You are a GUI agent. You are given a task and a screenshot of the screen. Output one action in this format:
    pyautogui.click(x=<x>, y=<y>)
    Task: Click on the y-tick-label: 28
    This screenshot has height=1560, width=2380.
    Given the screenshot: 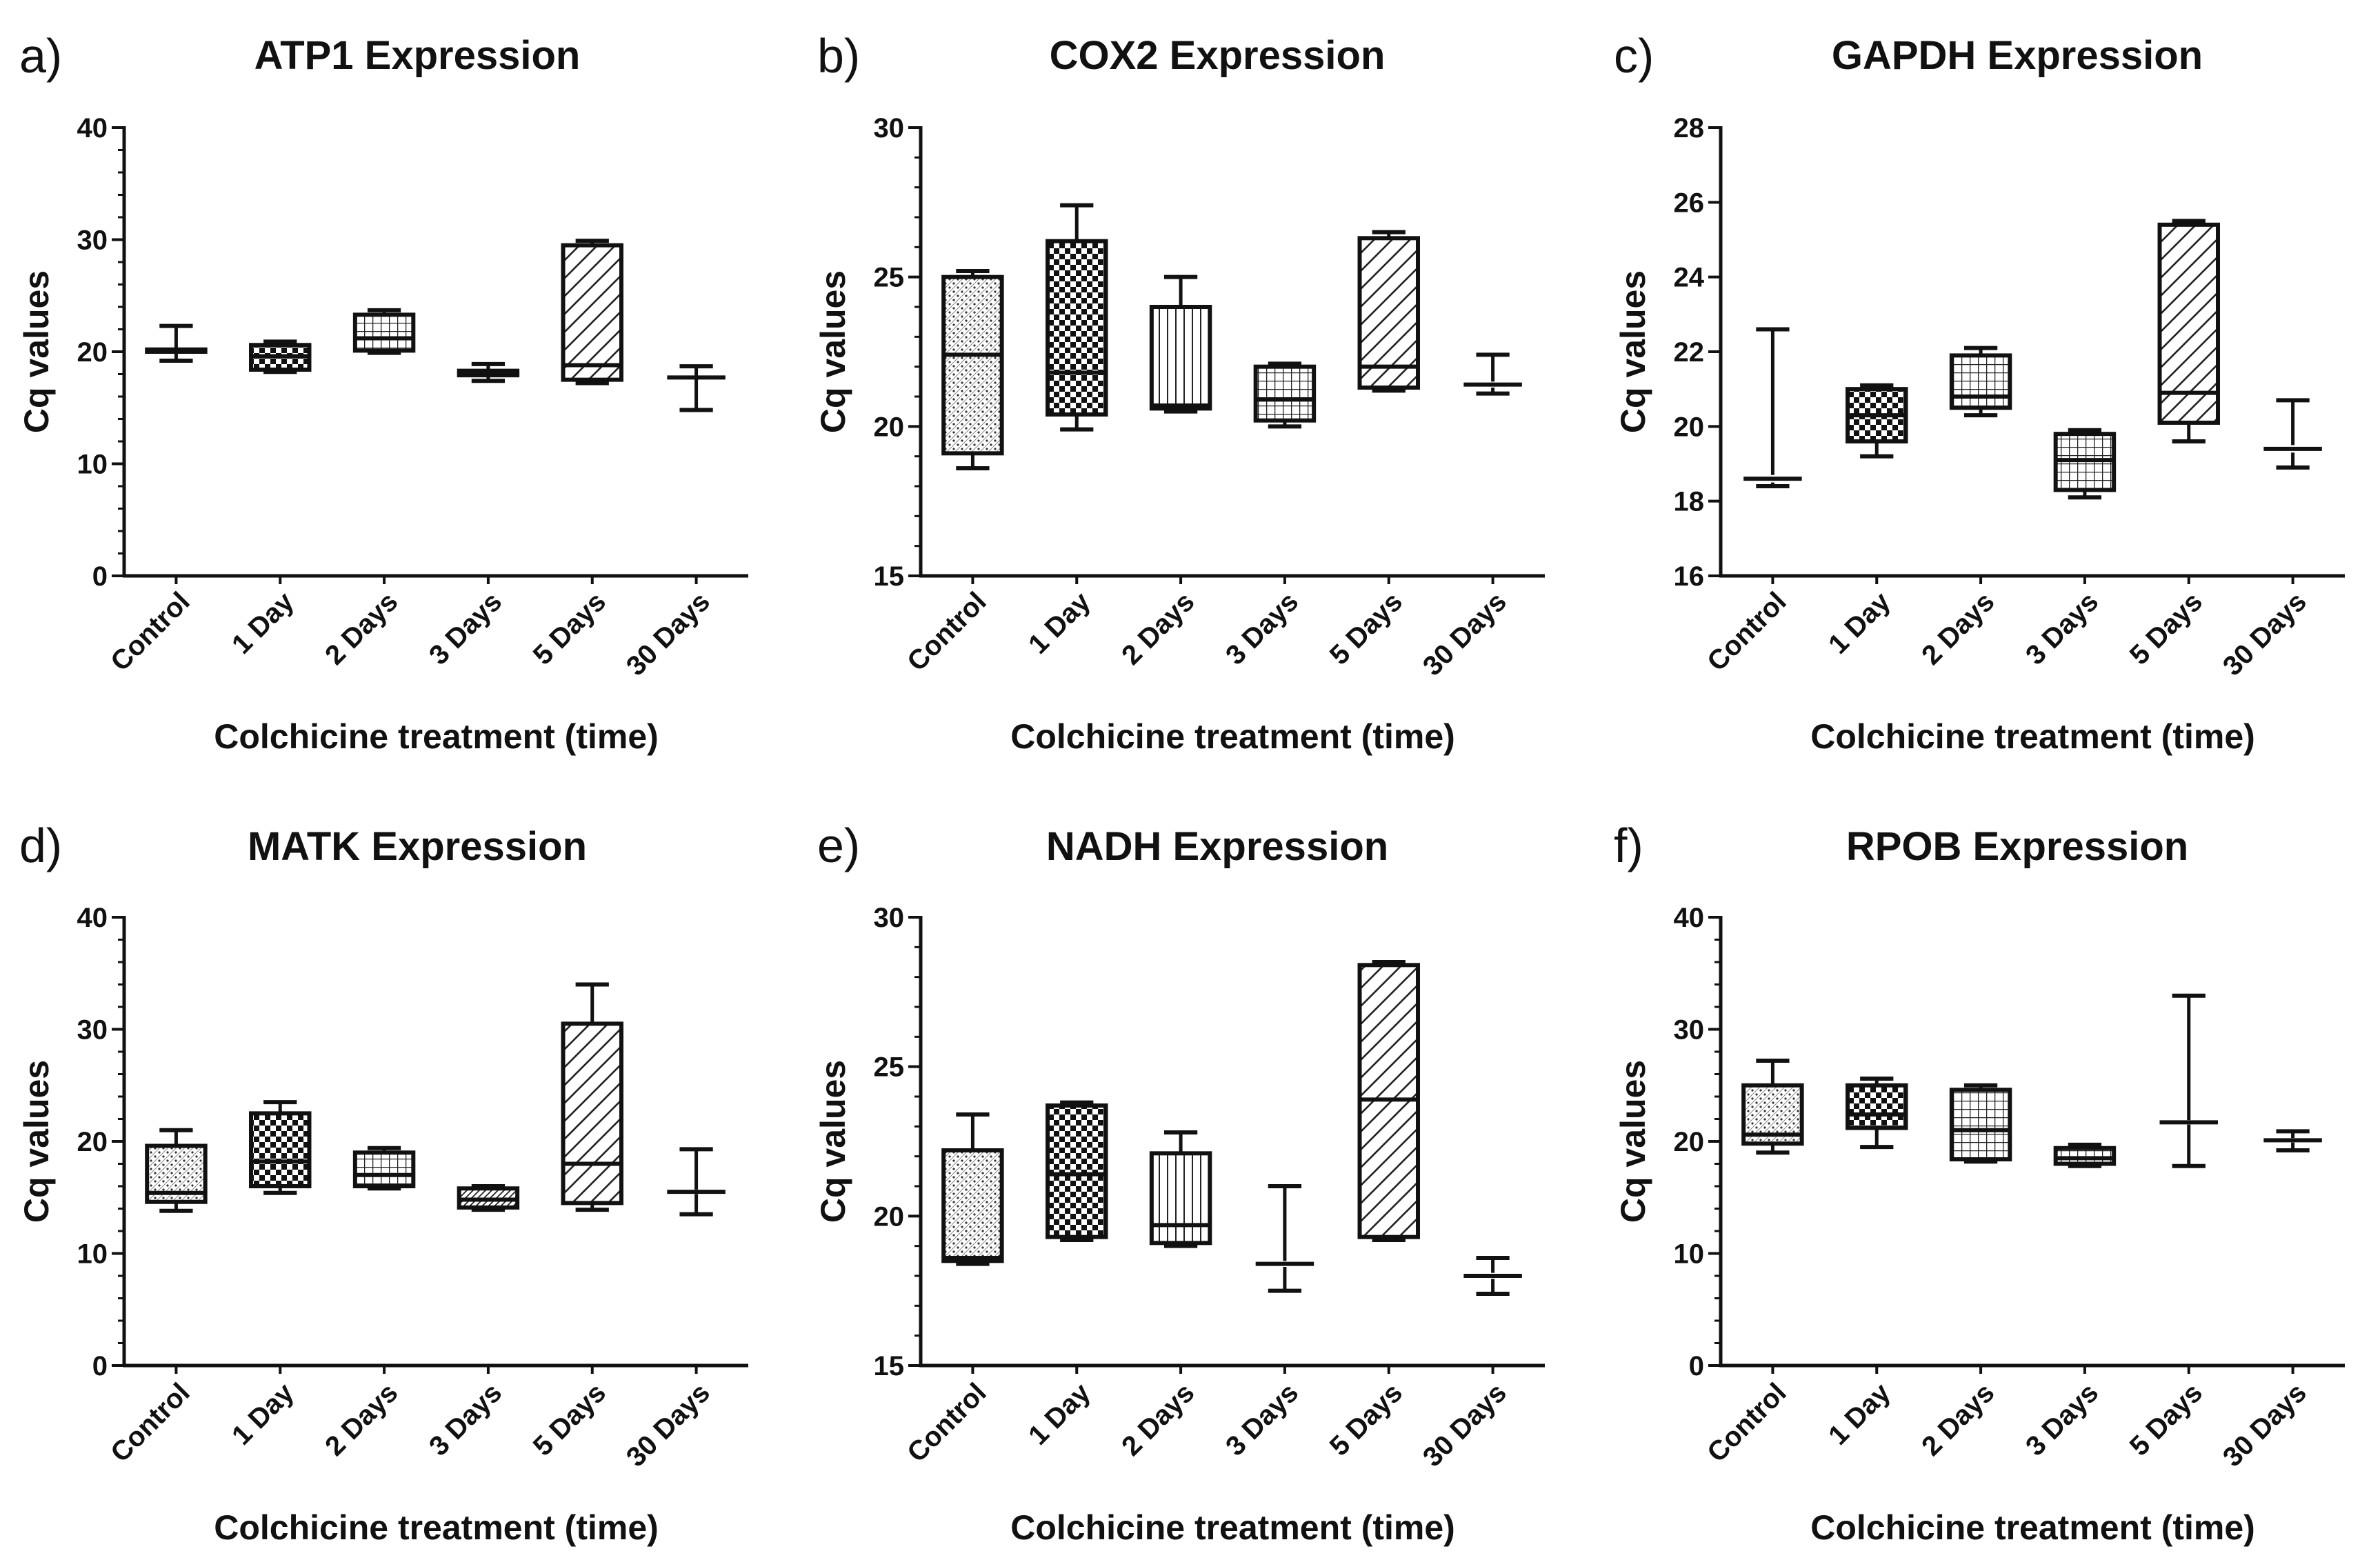 What is the action you would take?
    pyautogui.click(x=1690, y=128)
    